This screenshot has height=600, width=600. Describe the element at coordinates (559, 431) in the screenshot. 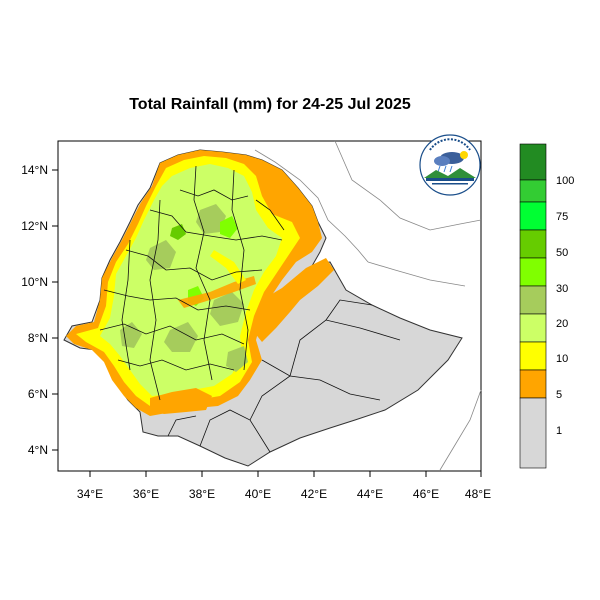

I see `legend-label: 1` at that location.